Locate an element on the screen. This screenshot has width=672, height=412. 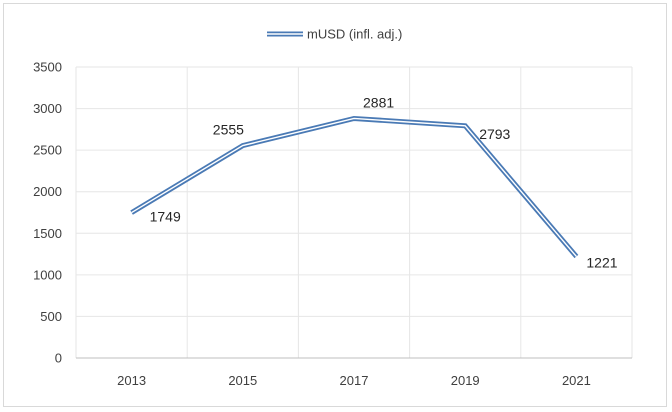
y-tick-label: 3500 is located at coordinates (47, 67).